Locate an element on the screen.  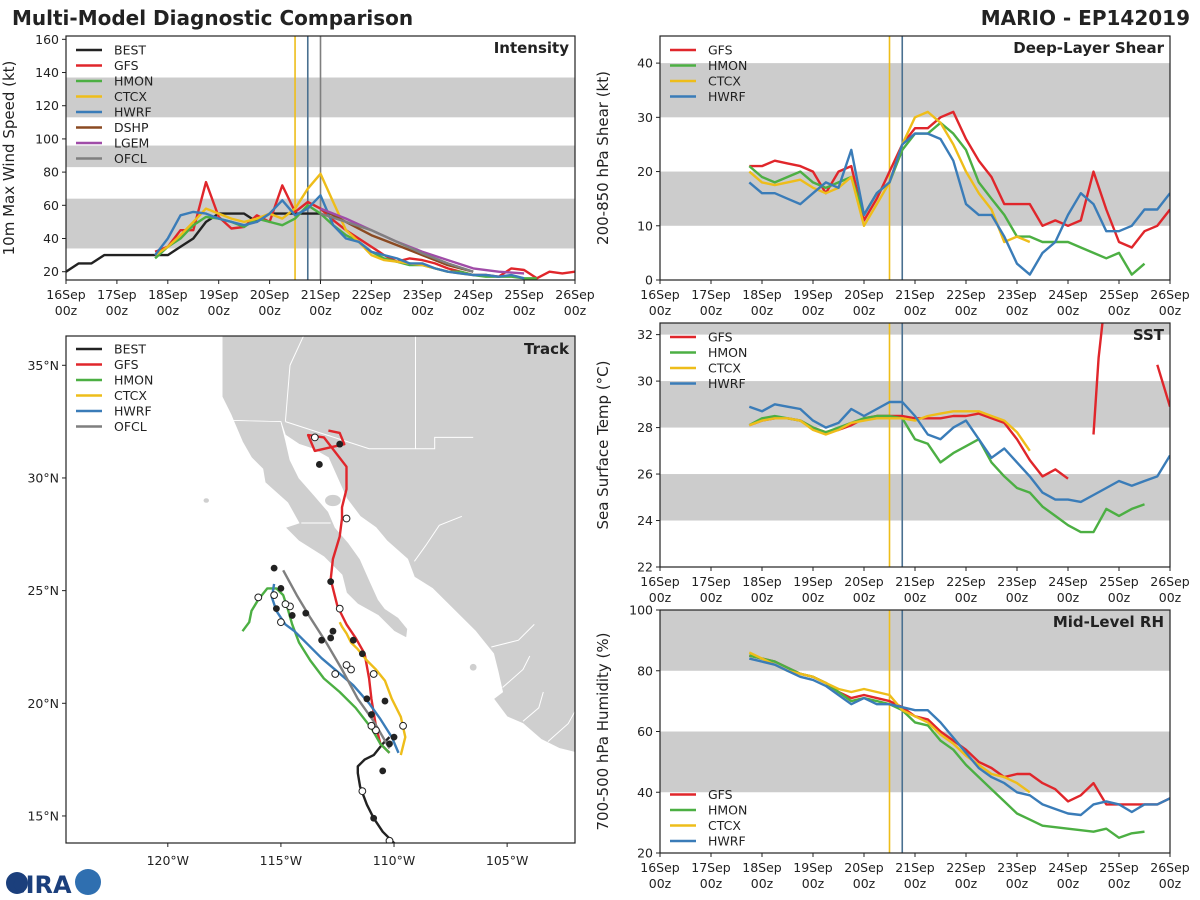
sst-band is located at coordinates (915, 329).